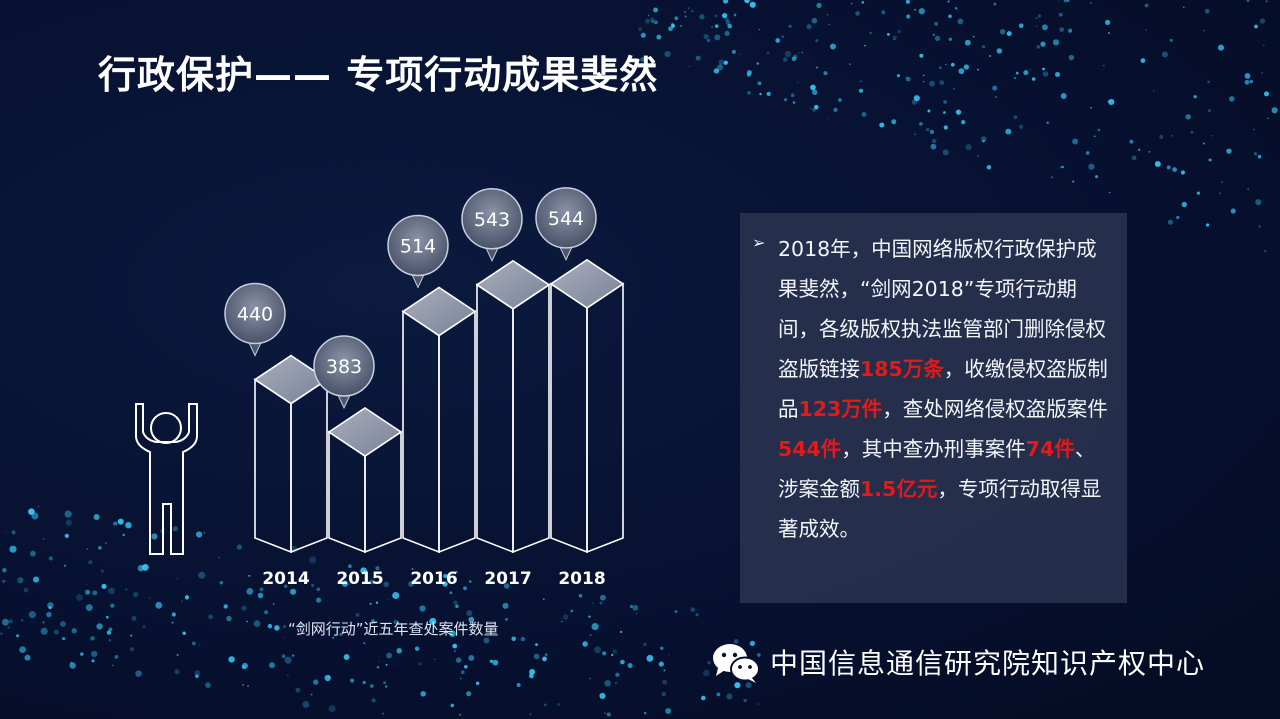  I want to click on summary-text-segment: 、涉案金额, so click(937, 469).